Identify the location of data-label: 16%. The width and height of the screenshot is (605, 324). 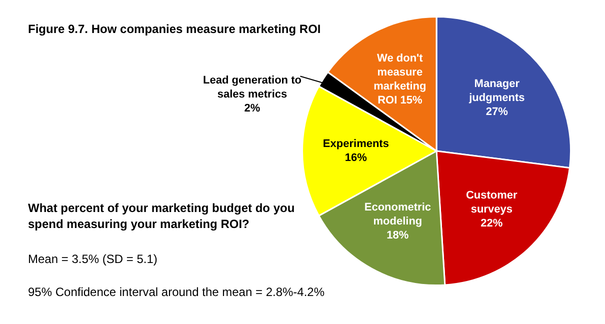
(356, 158).